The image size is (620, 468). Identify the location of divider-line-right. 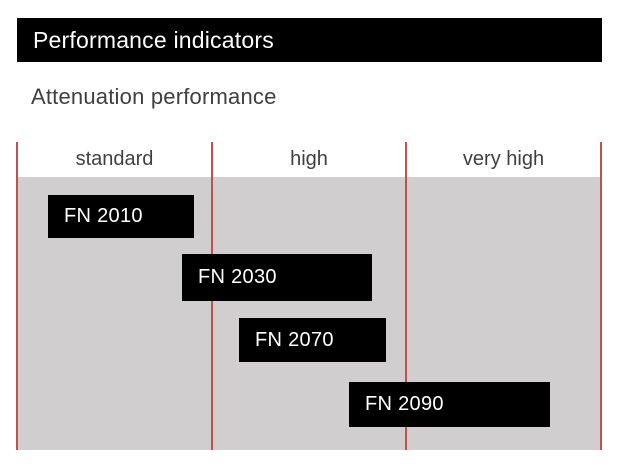
(601, 296).